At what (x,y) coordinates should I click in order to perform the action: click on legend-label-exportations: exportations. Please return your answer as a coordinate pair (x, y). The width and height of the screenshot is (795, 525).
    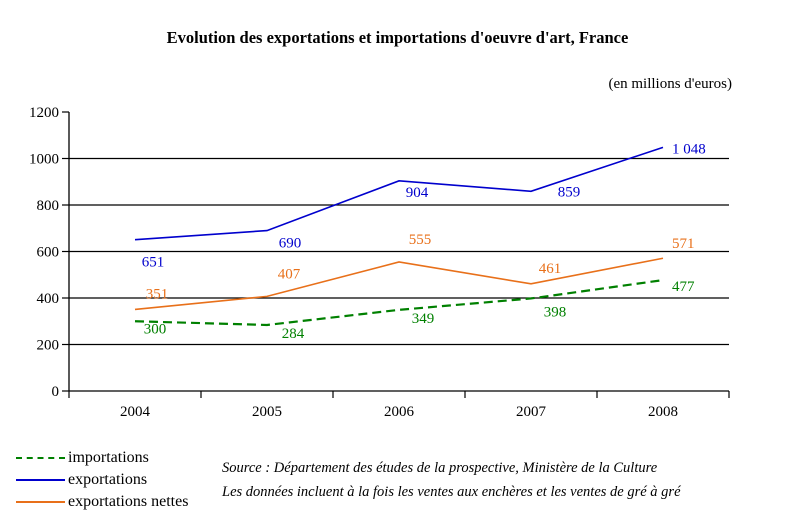
    Looking at the image, I should click on (108, 479).